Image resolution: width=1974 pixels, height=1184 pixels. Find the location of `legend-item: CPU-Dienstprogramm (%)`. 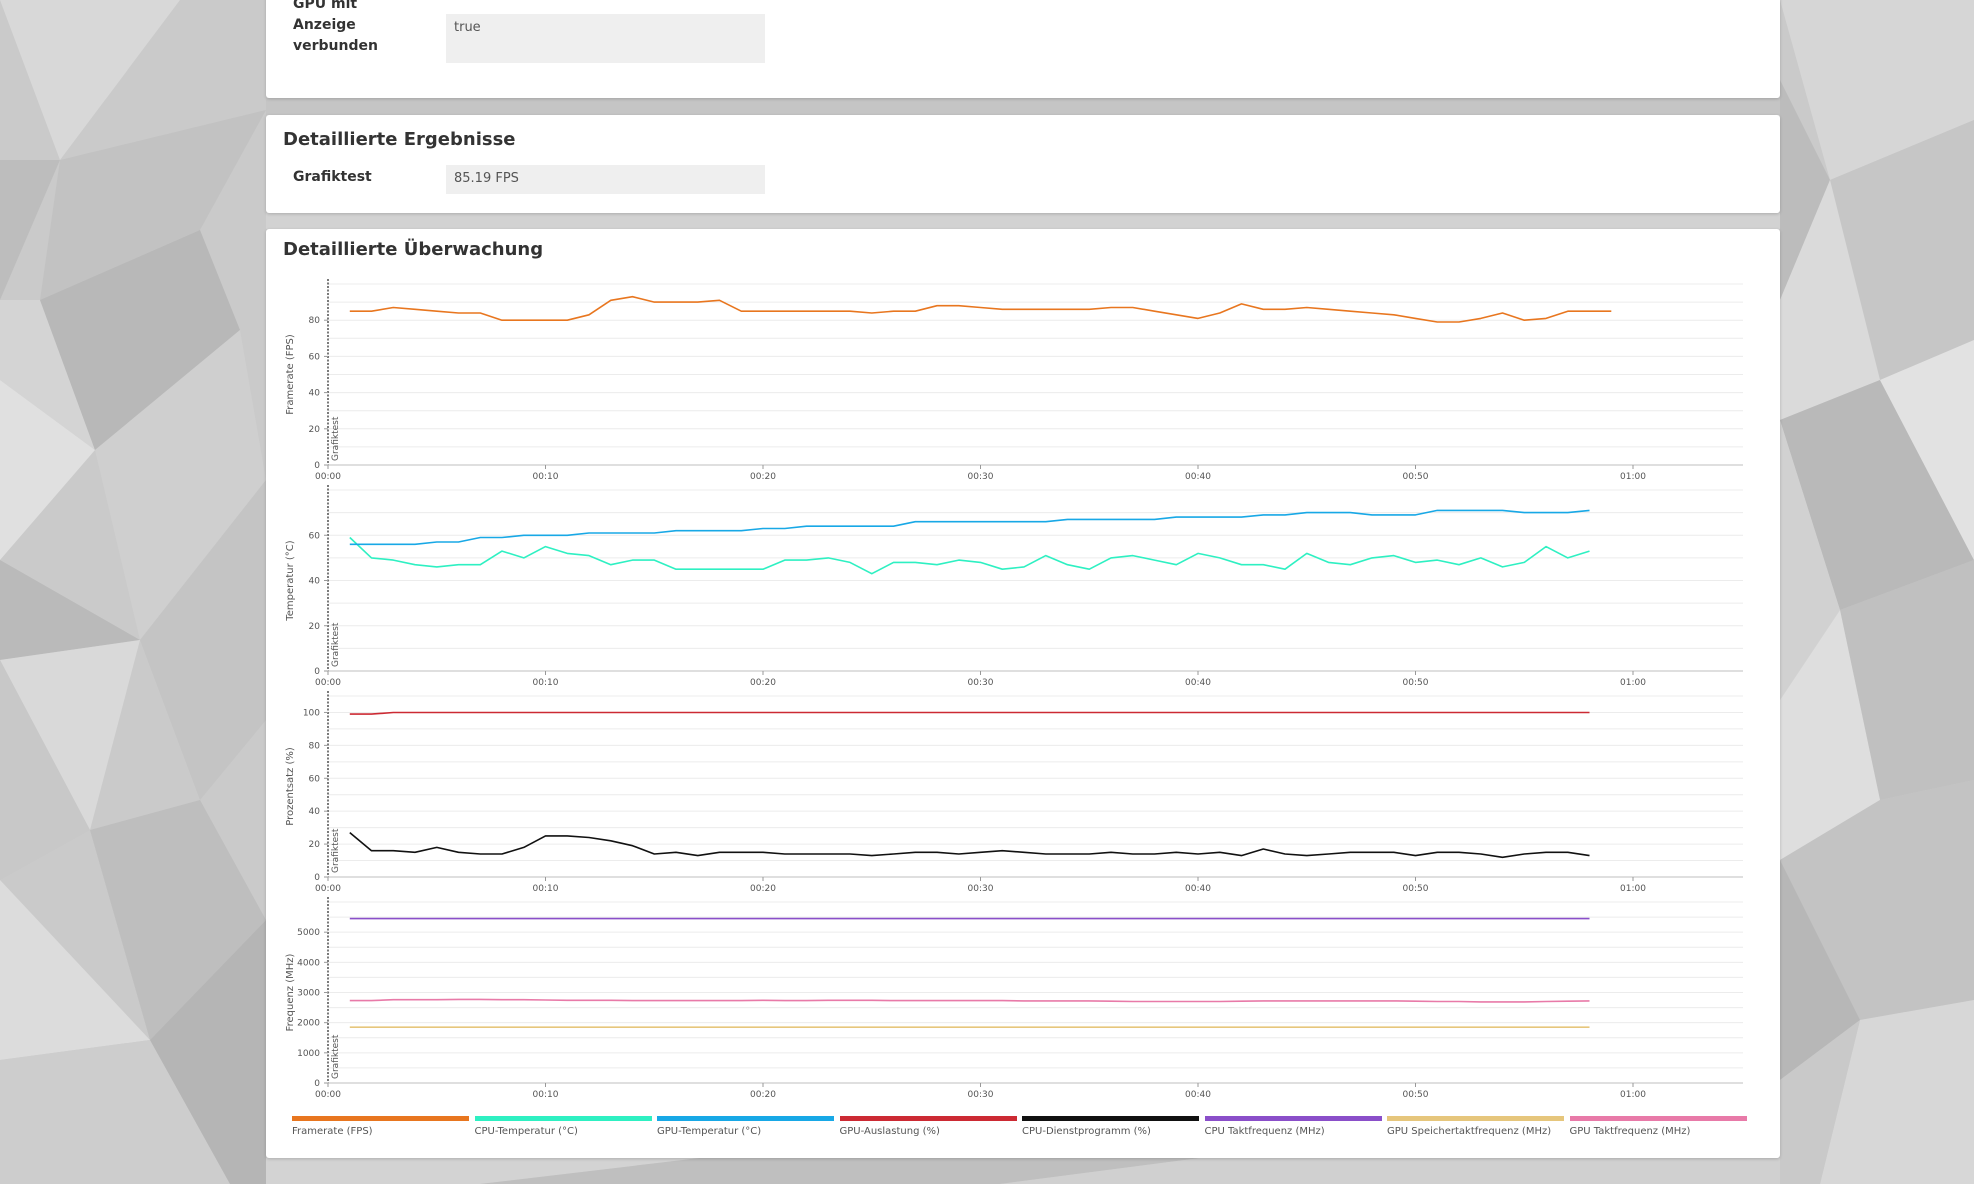

legend-item: CPU-Dienstprogramm (%) is located at coordinates (1110, 1126).